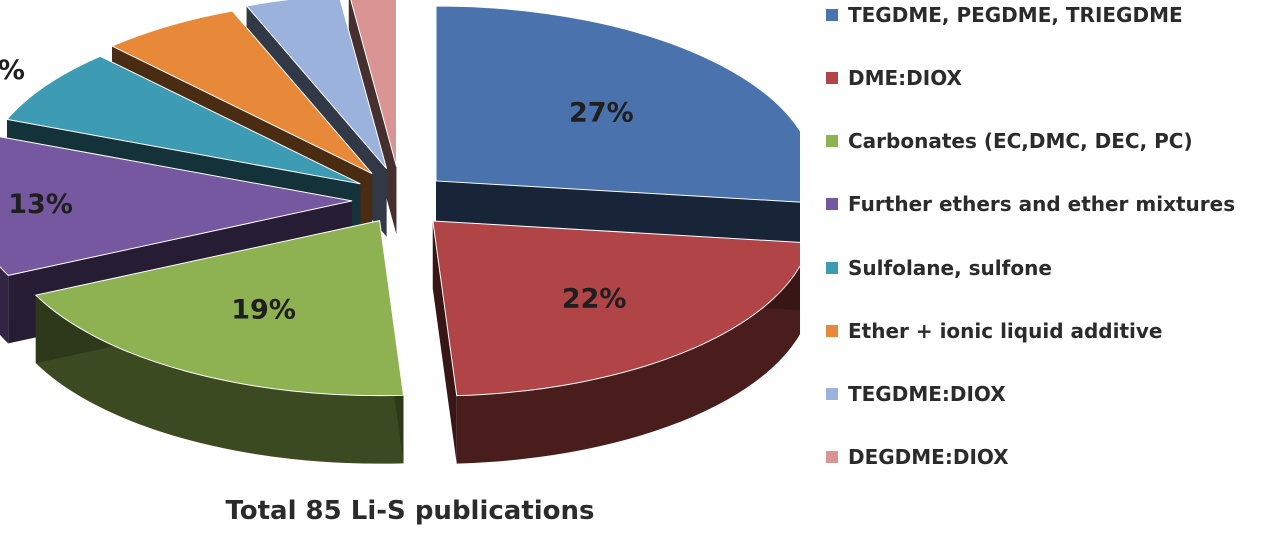  Describe the element at coordinates (1042, 204) in the screenshot. I see `legend-label: Further ethers and ether mixtures` at that location.